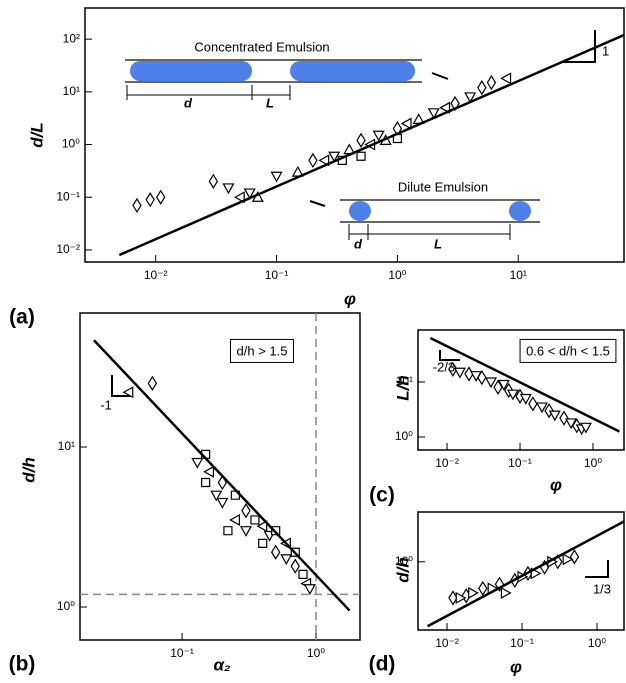 Image resolution: width=626 pixels, height=683 pixels. Describe the element at coordinates (71, 38) in the screenshot. I see `y-tick-label: 10²` at that location.